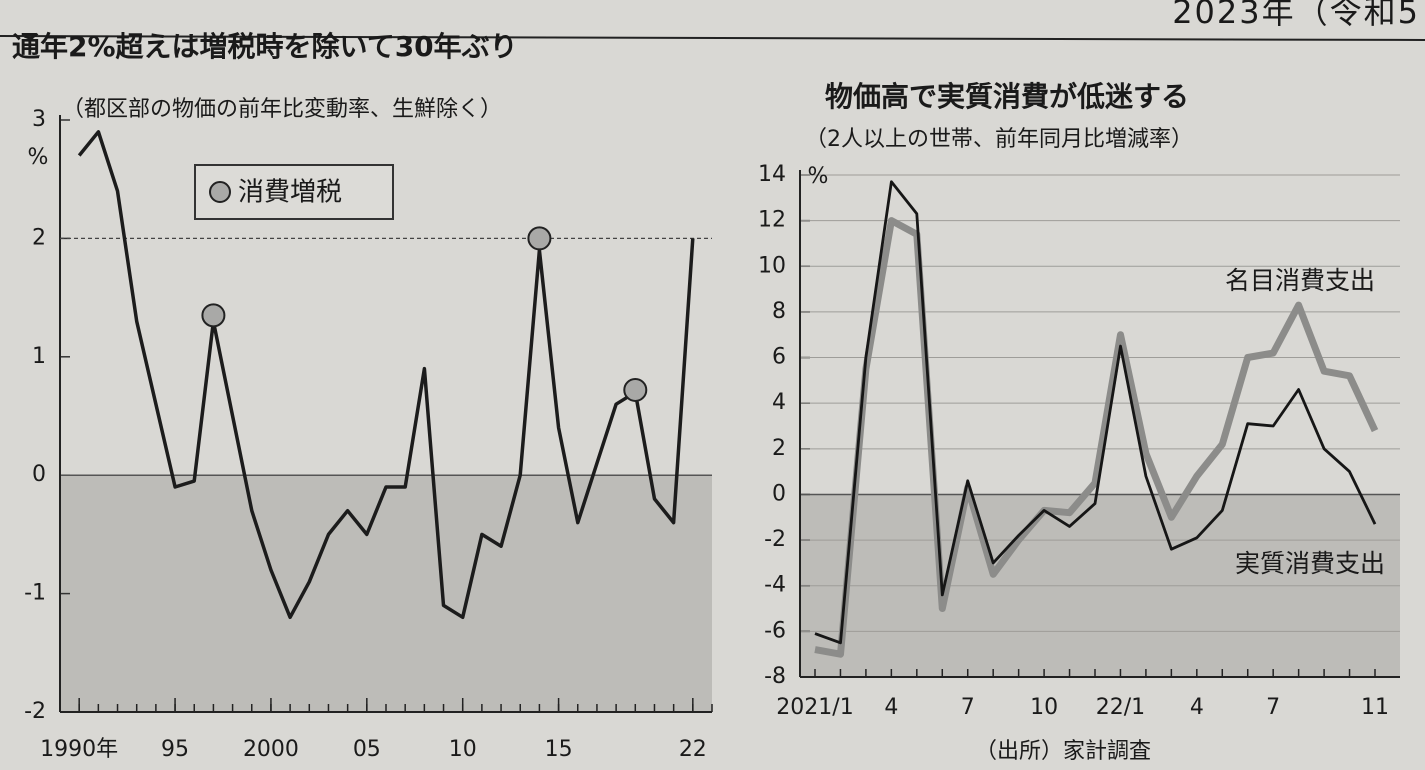  Describe the element at coordinates (559, 749) in the screenshot. I see `x-tick-label: 15` at that location.